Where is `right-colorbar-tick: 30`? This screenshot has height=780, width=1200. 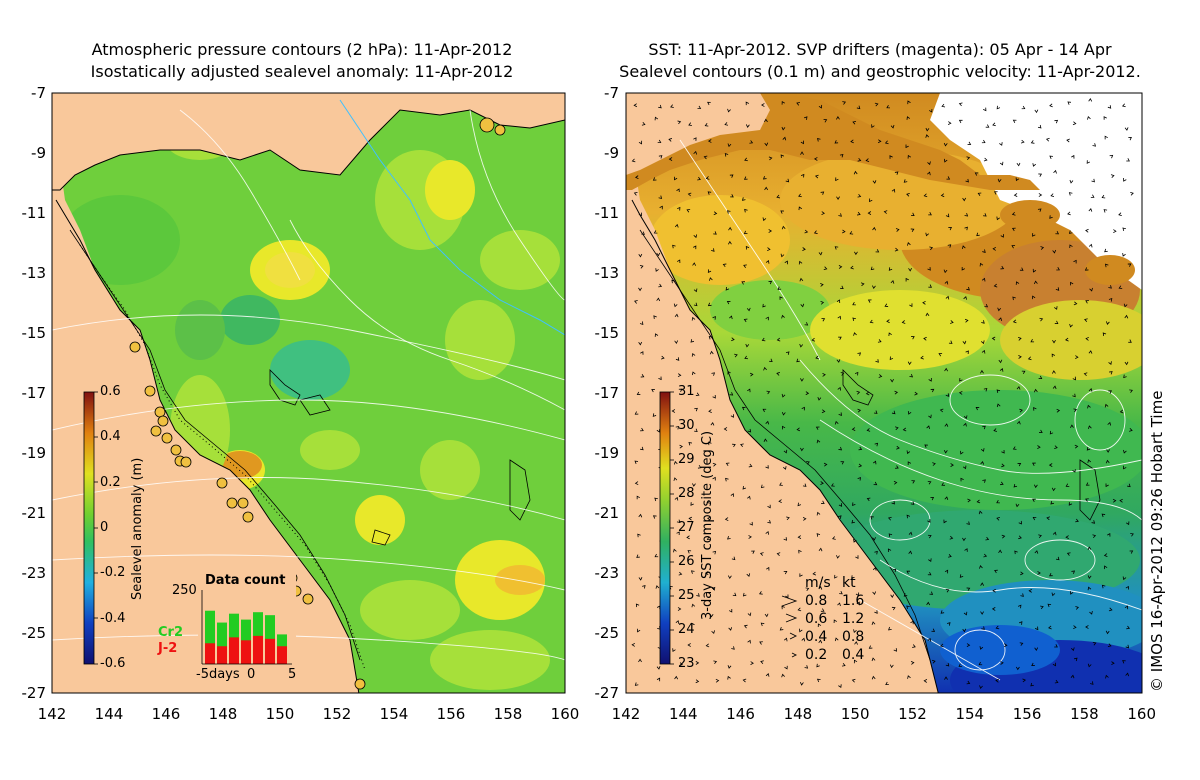
right-colorbar-tick: 30 is located at coordinates (686, 425).